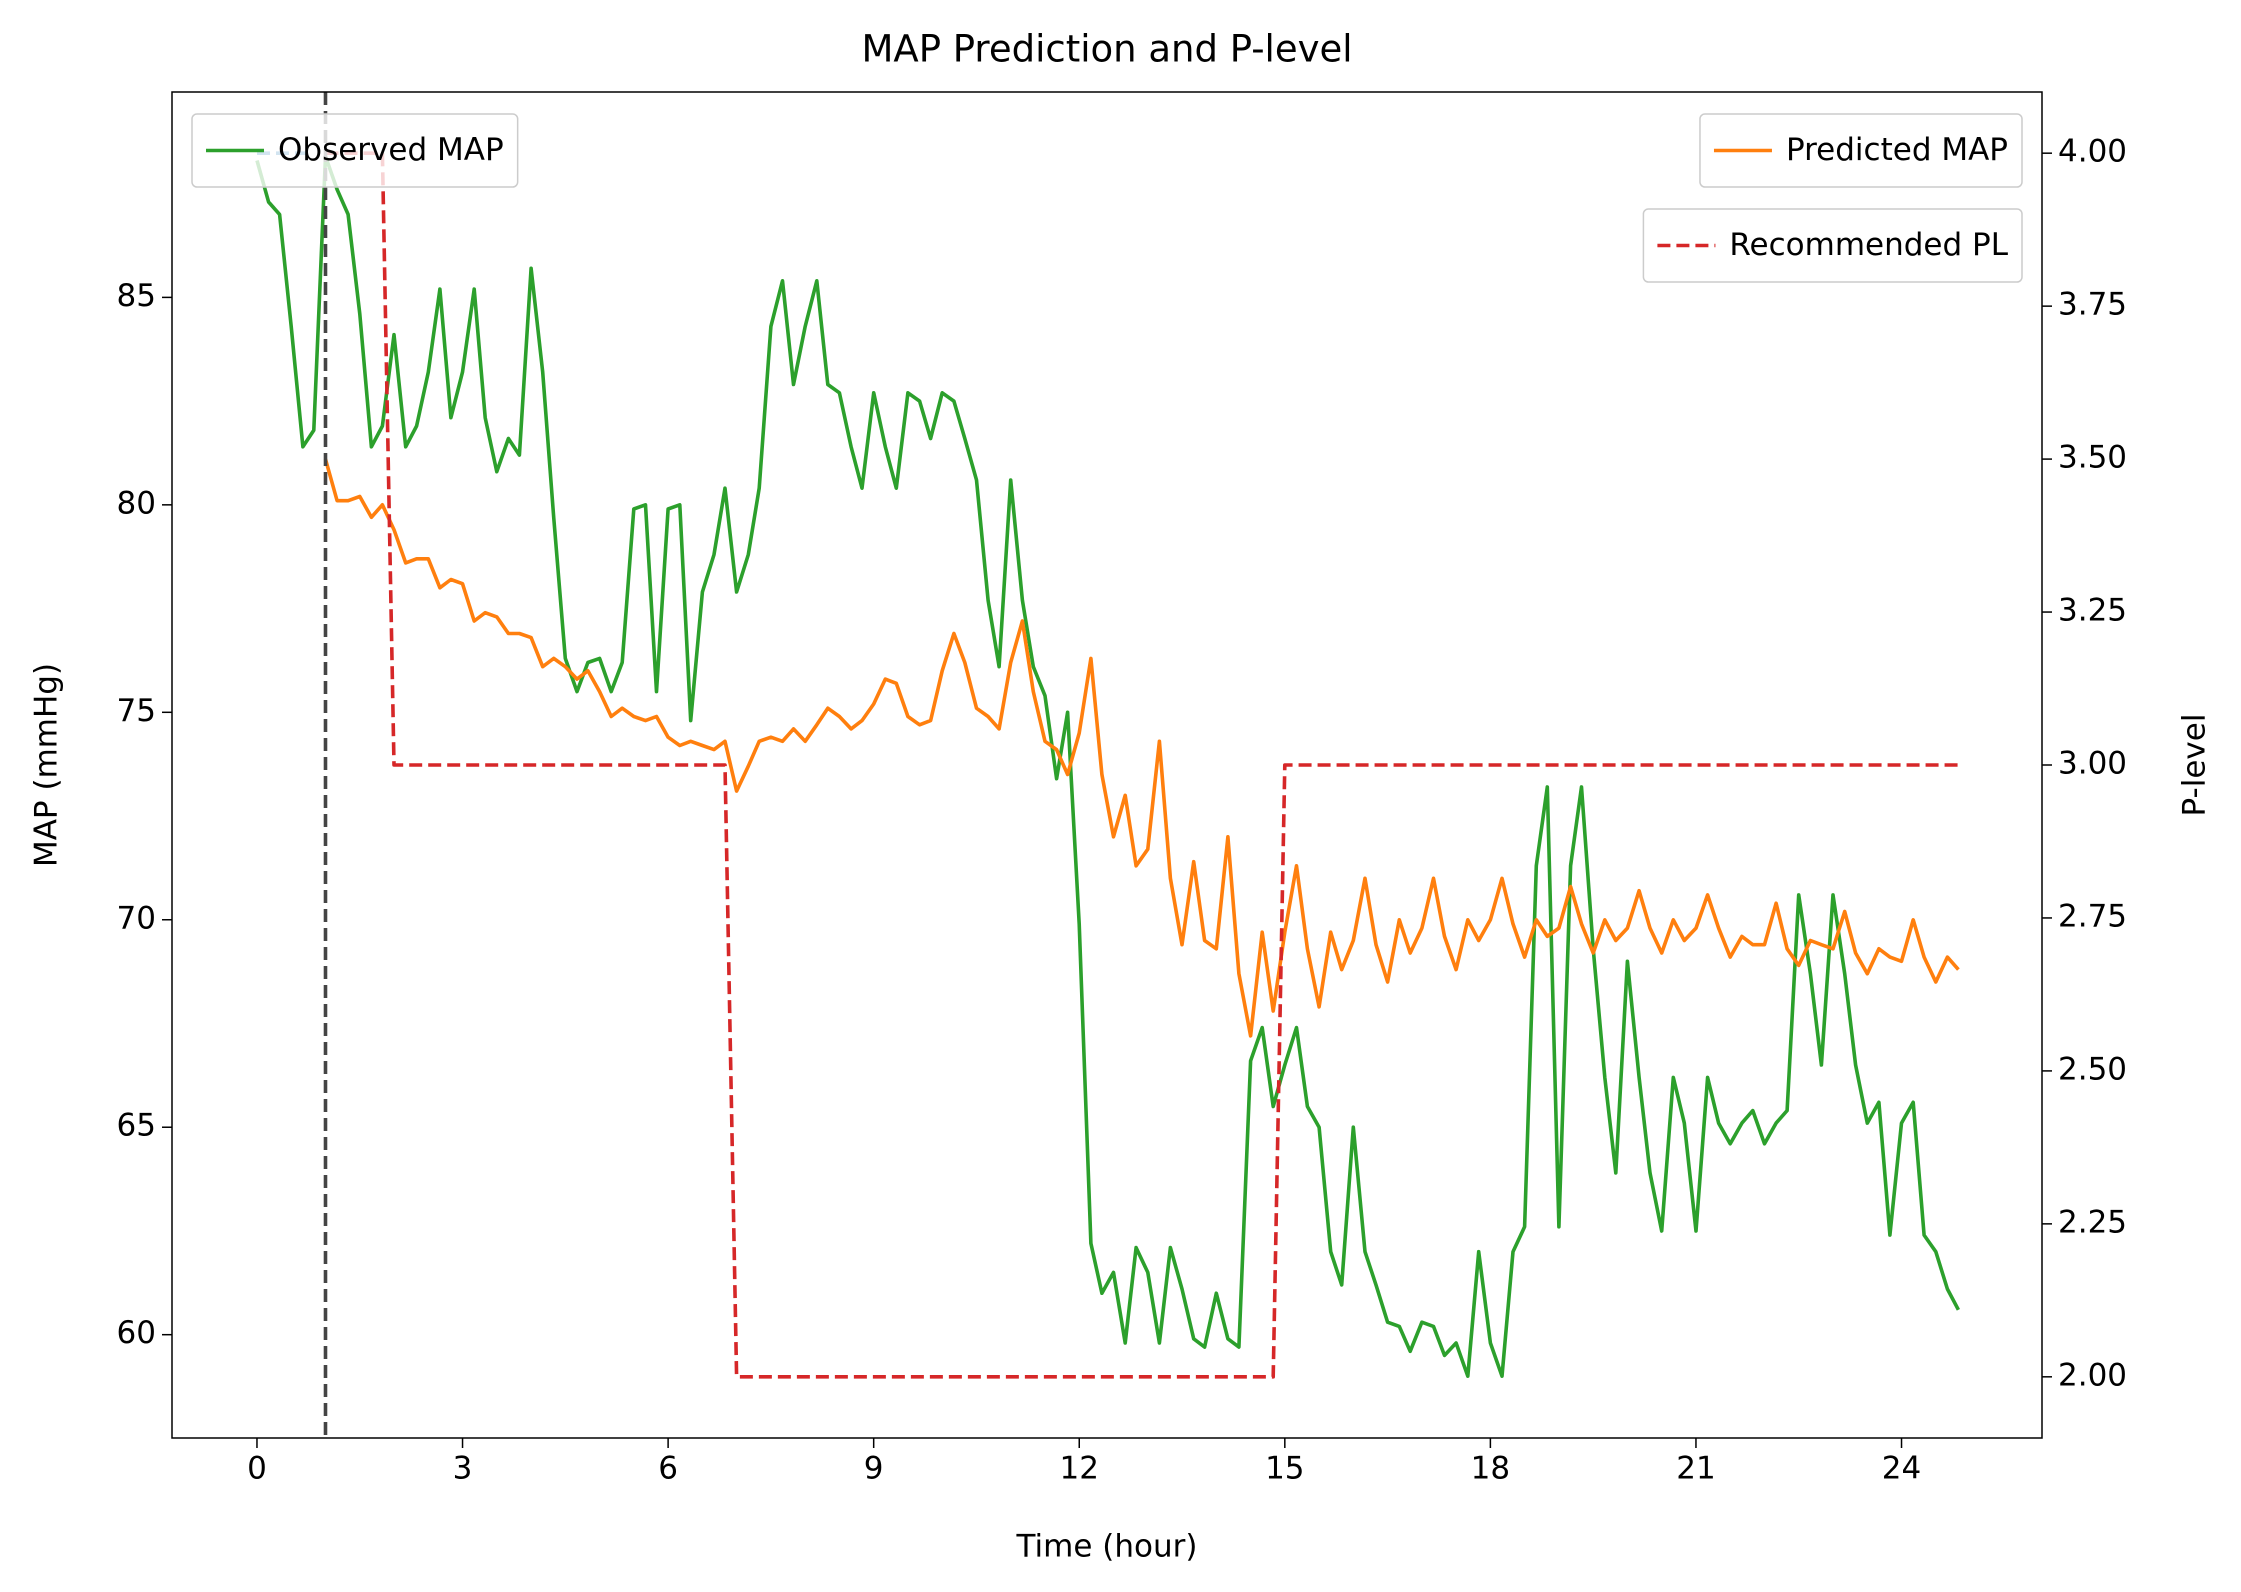 The image size is (2241, 1592). Describe the element at coordinates (2092, 1222) in the screenshot. I see `y2-tick-label: 2.25` at that location.